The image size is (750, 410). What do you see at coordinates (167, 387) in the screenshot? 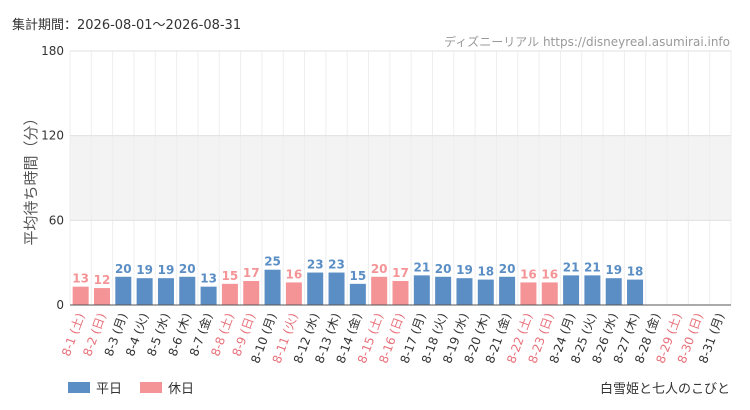
I see `legend-item-holiday: 休日` at bounding box center [167, 387].